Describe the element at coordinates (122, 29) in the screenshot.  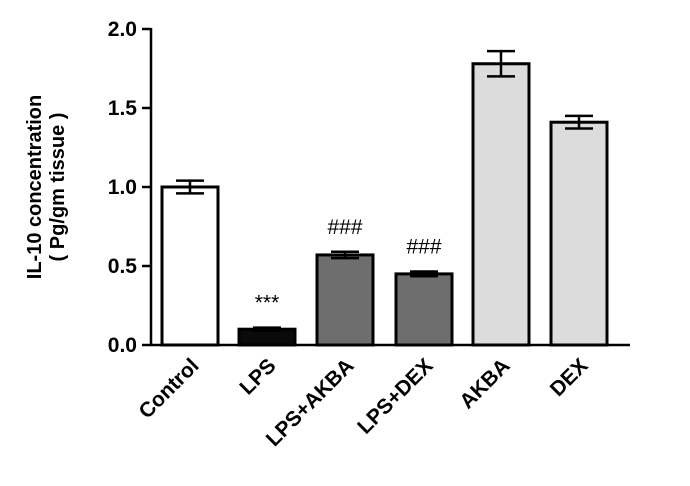
I see `y-tick-label: 2.0` at that location.